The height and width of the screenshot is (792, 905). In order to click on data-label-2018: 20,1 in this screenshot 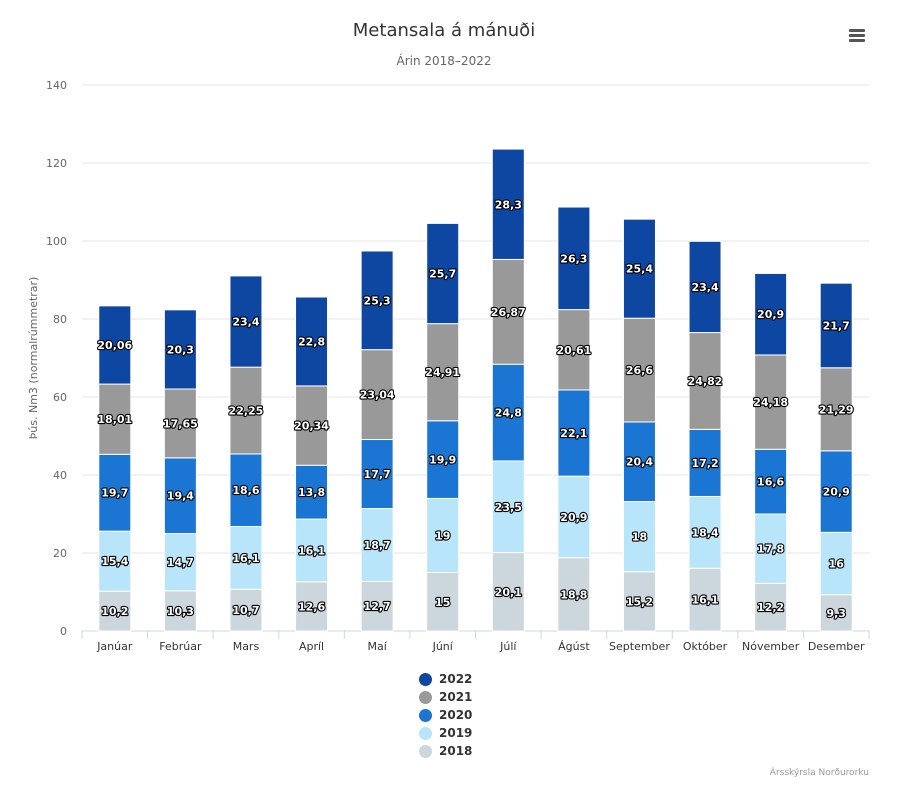, I will do `click(508, 592)`.